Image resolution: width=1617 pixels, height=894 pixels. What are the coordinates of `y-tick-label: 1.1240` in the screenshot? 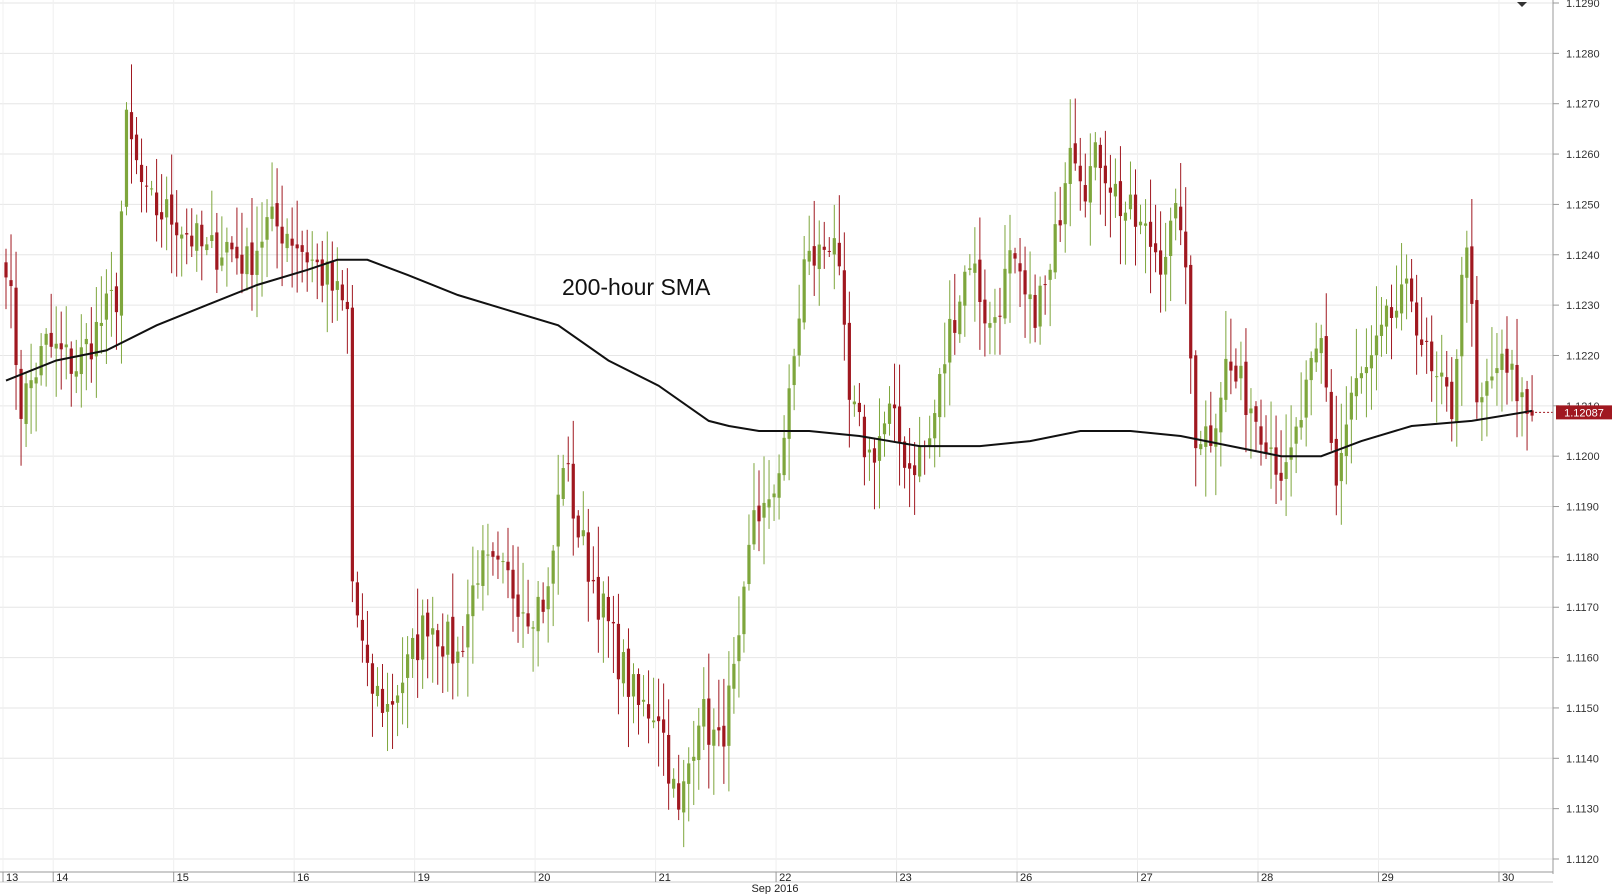 It's located at (1583, 256).